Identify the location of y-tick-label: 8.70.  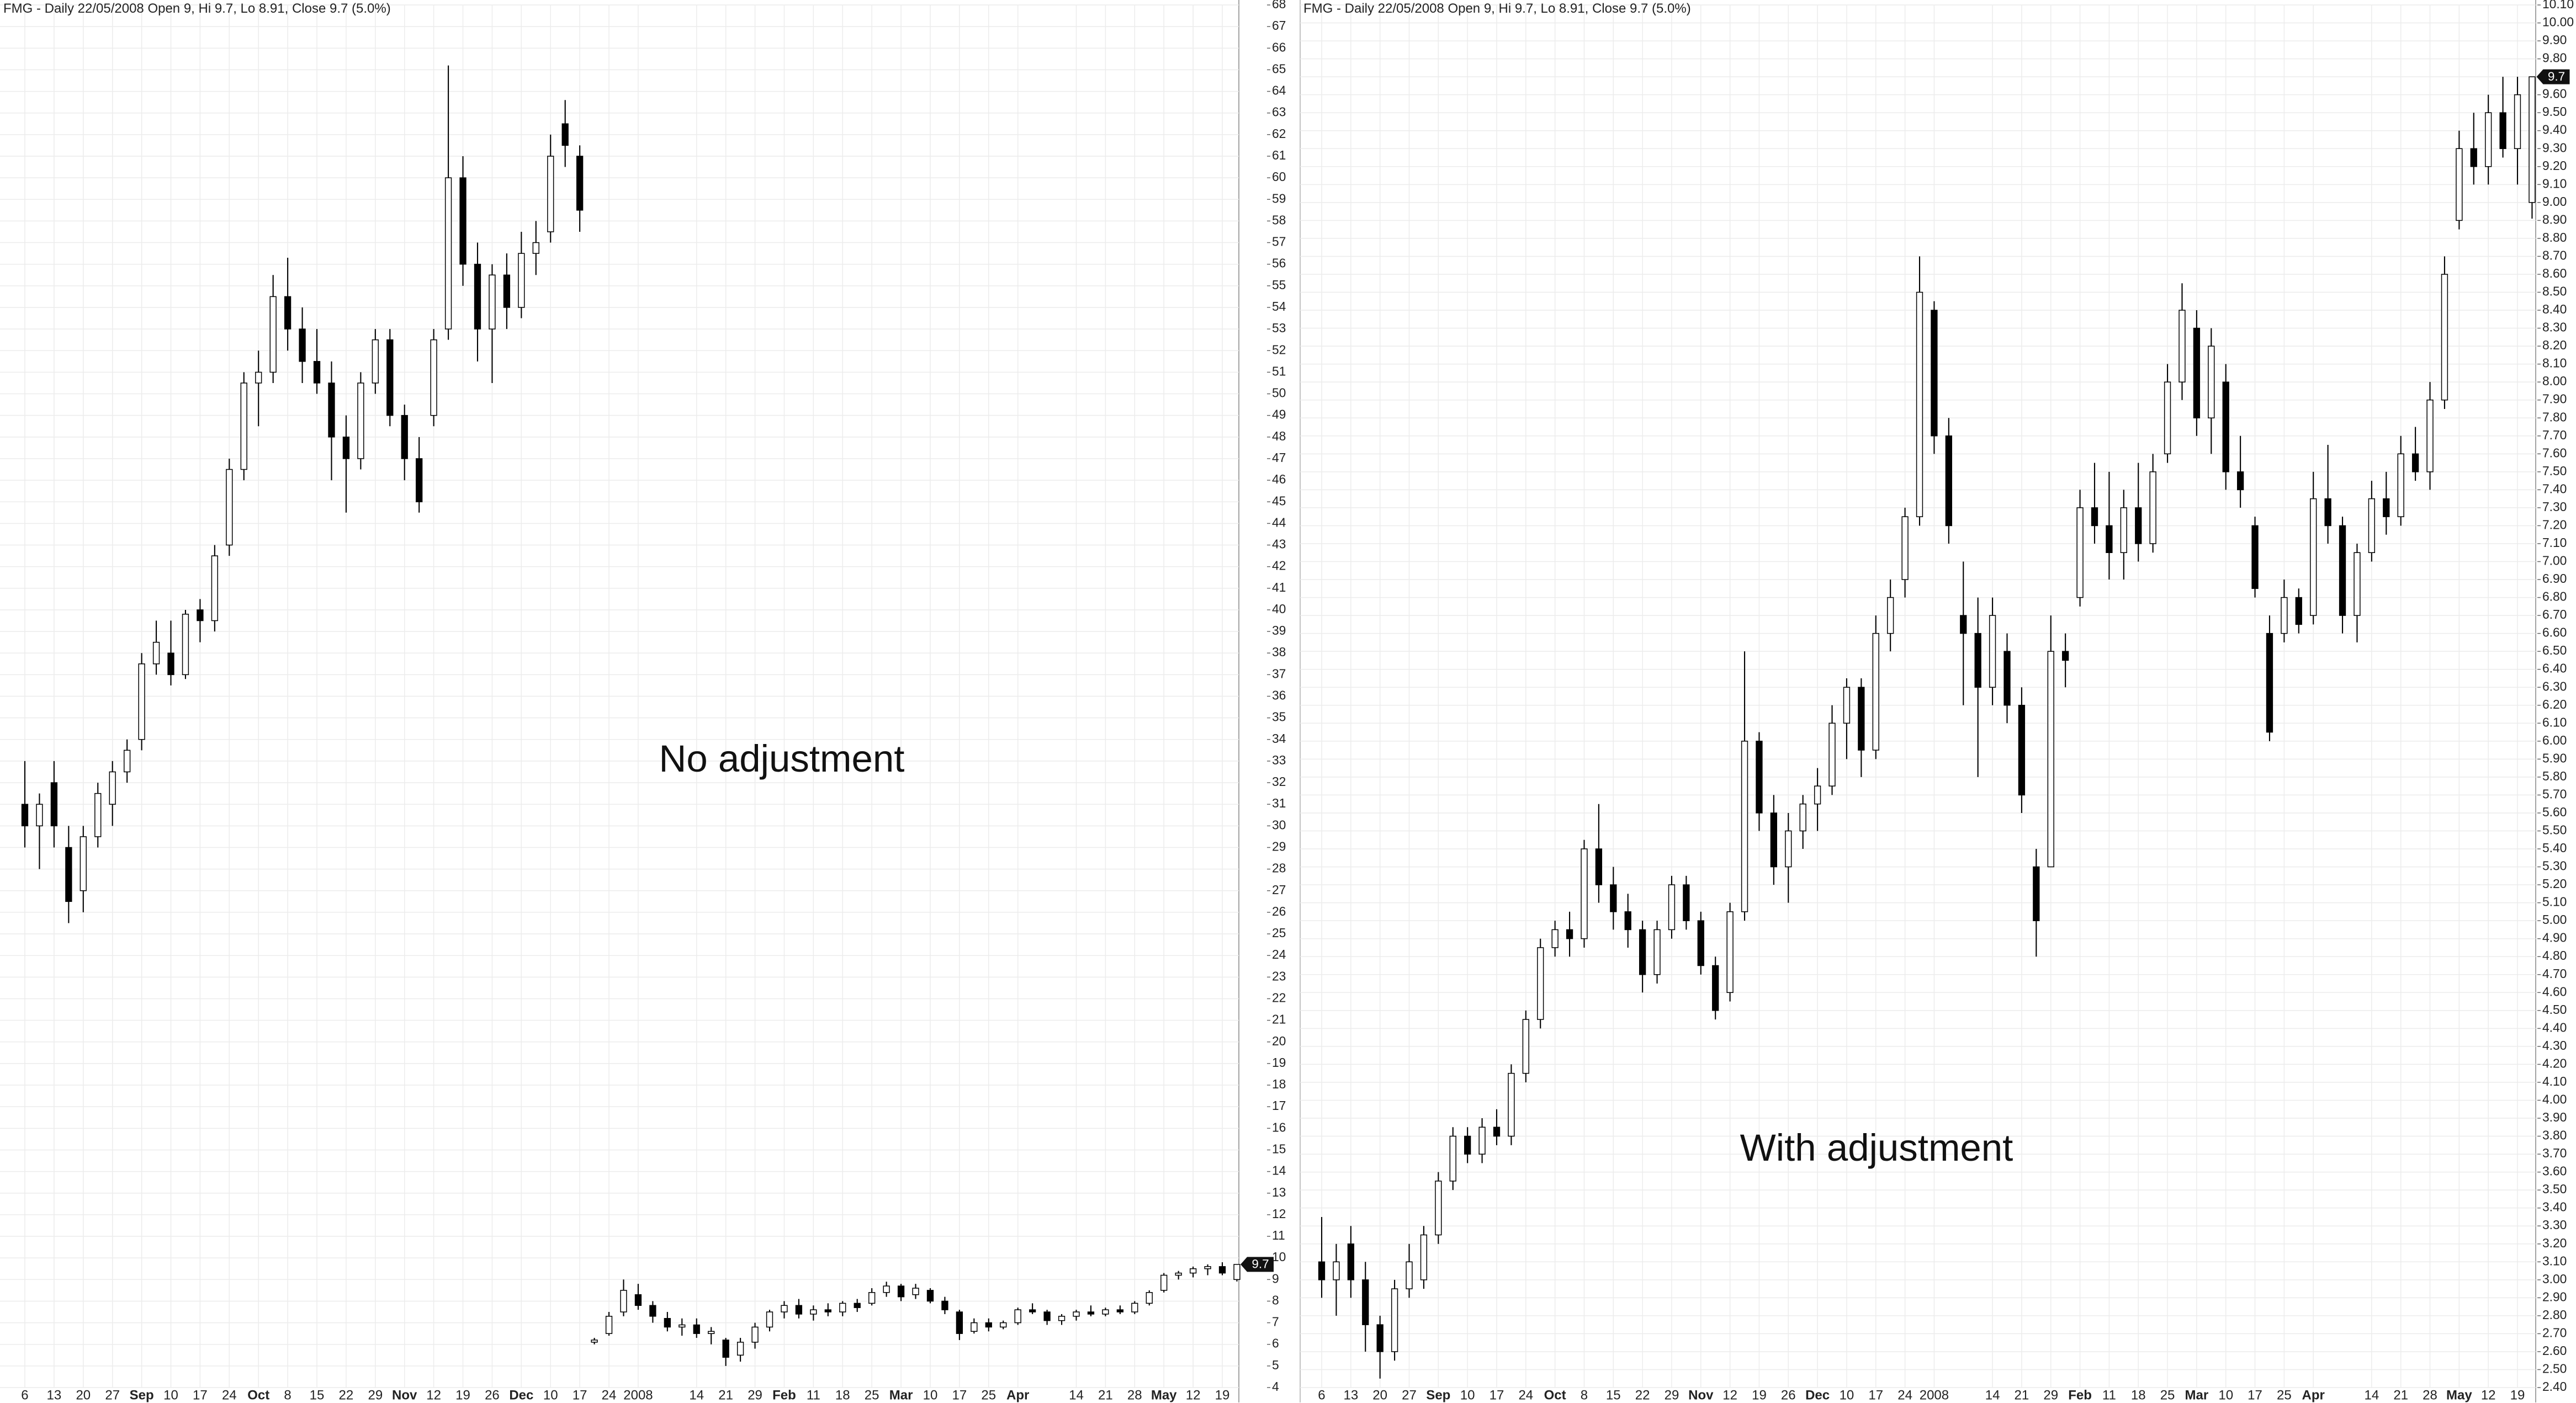
(2554, 255).